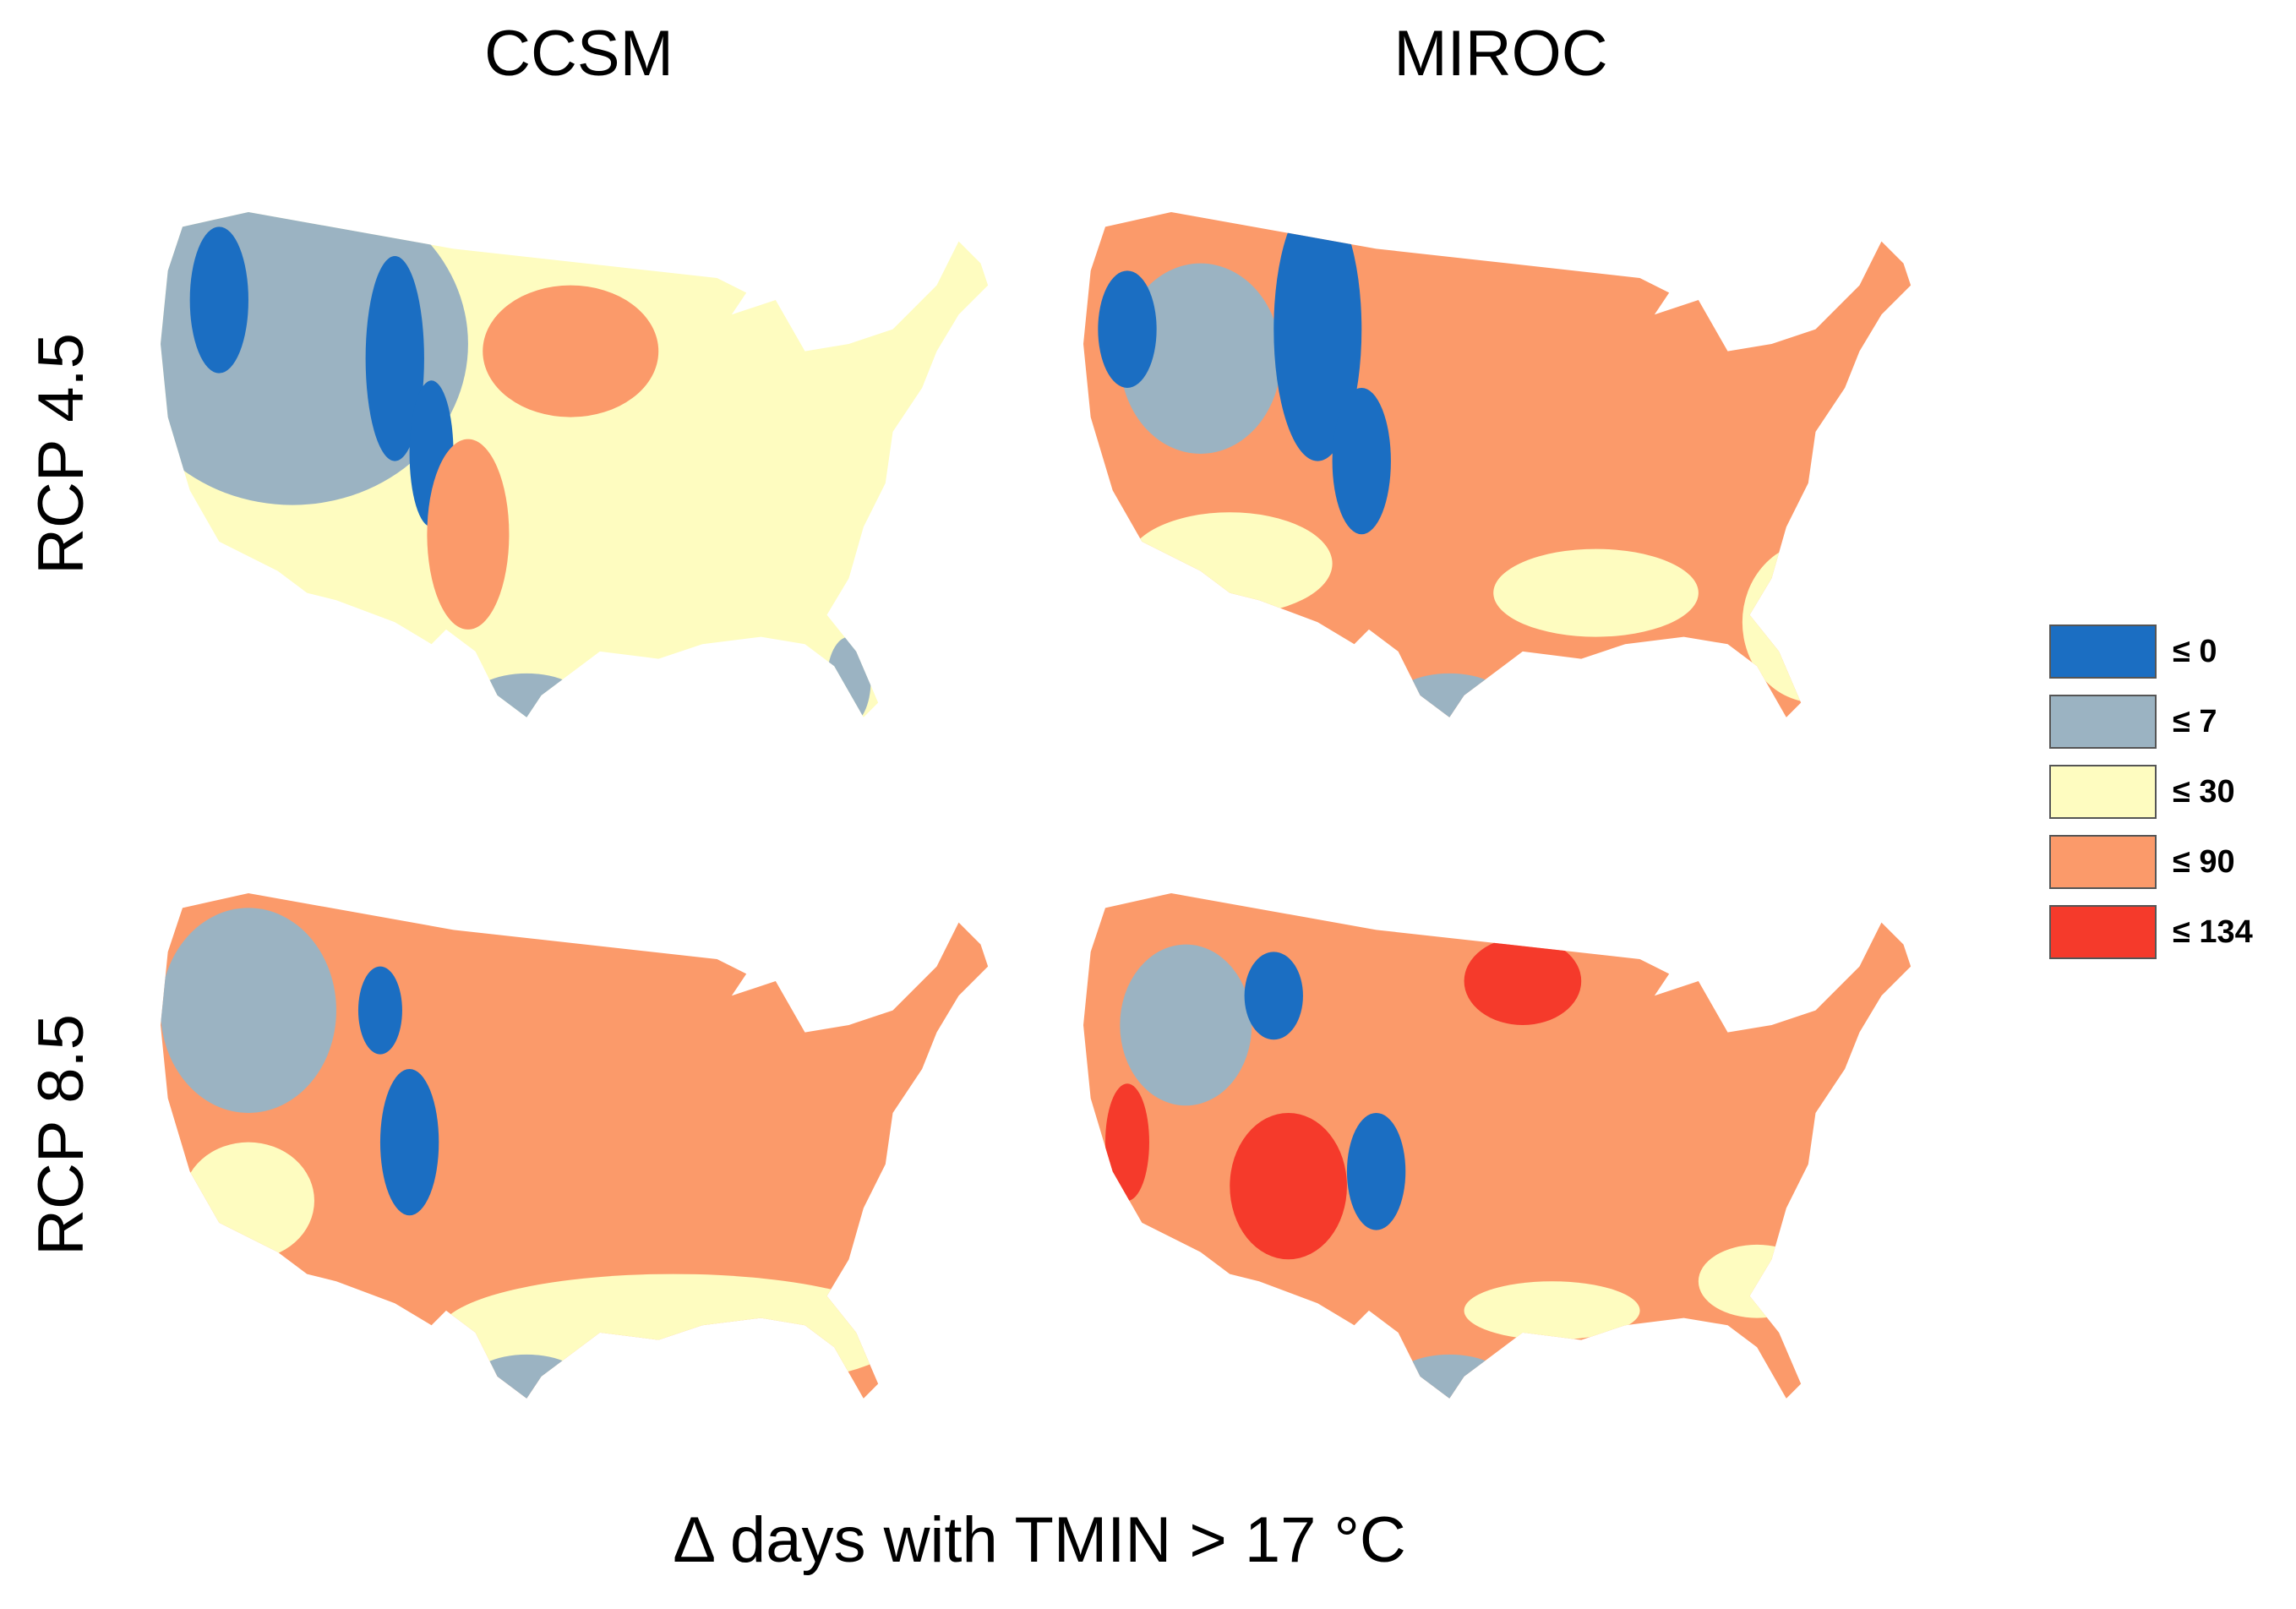 Image resolution: width=2296 pixels, height=1609 pixels. I want to click on column-title: MIROC, so click(1500, 54).